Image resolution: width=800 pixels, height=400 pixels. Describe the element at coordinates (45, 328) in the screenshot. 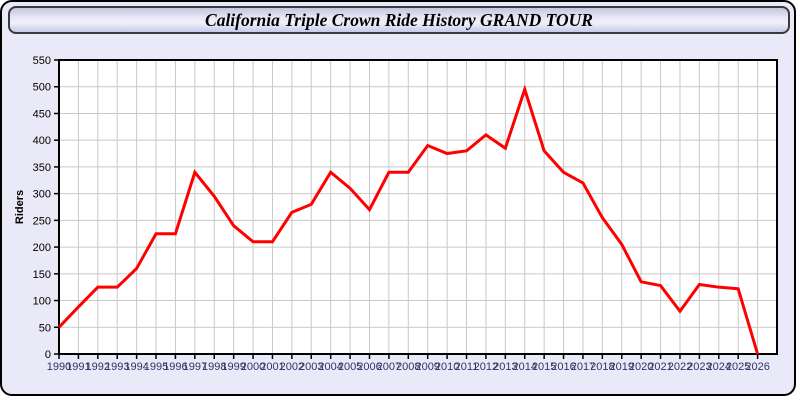

I see `y-tick-label: 50` at that location.